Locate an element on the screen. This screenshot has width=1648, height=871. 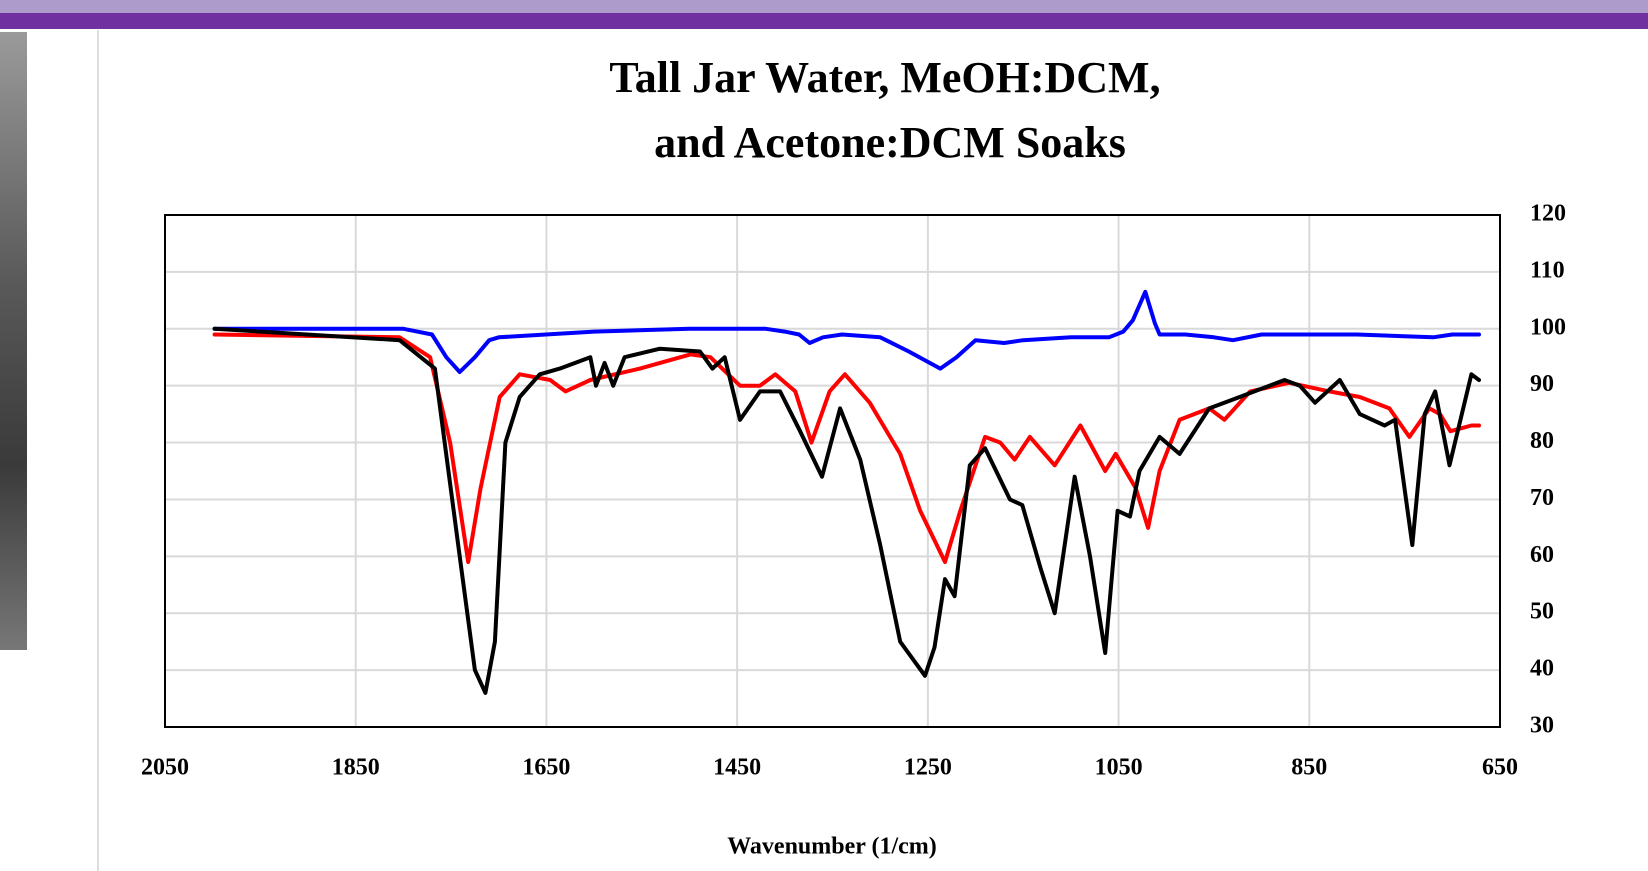
y-tick-label: 100 is located at coordinates (1548, 327).